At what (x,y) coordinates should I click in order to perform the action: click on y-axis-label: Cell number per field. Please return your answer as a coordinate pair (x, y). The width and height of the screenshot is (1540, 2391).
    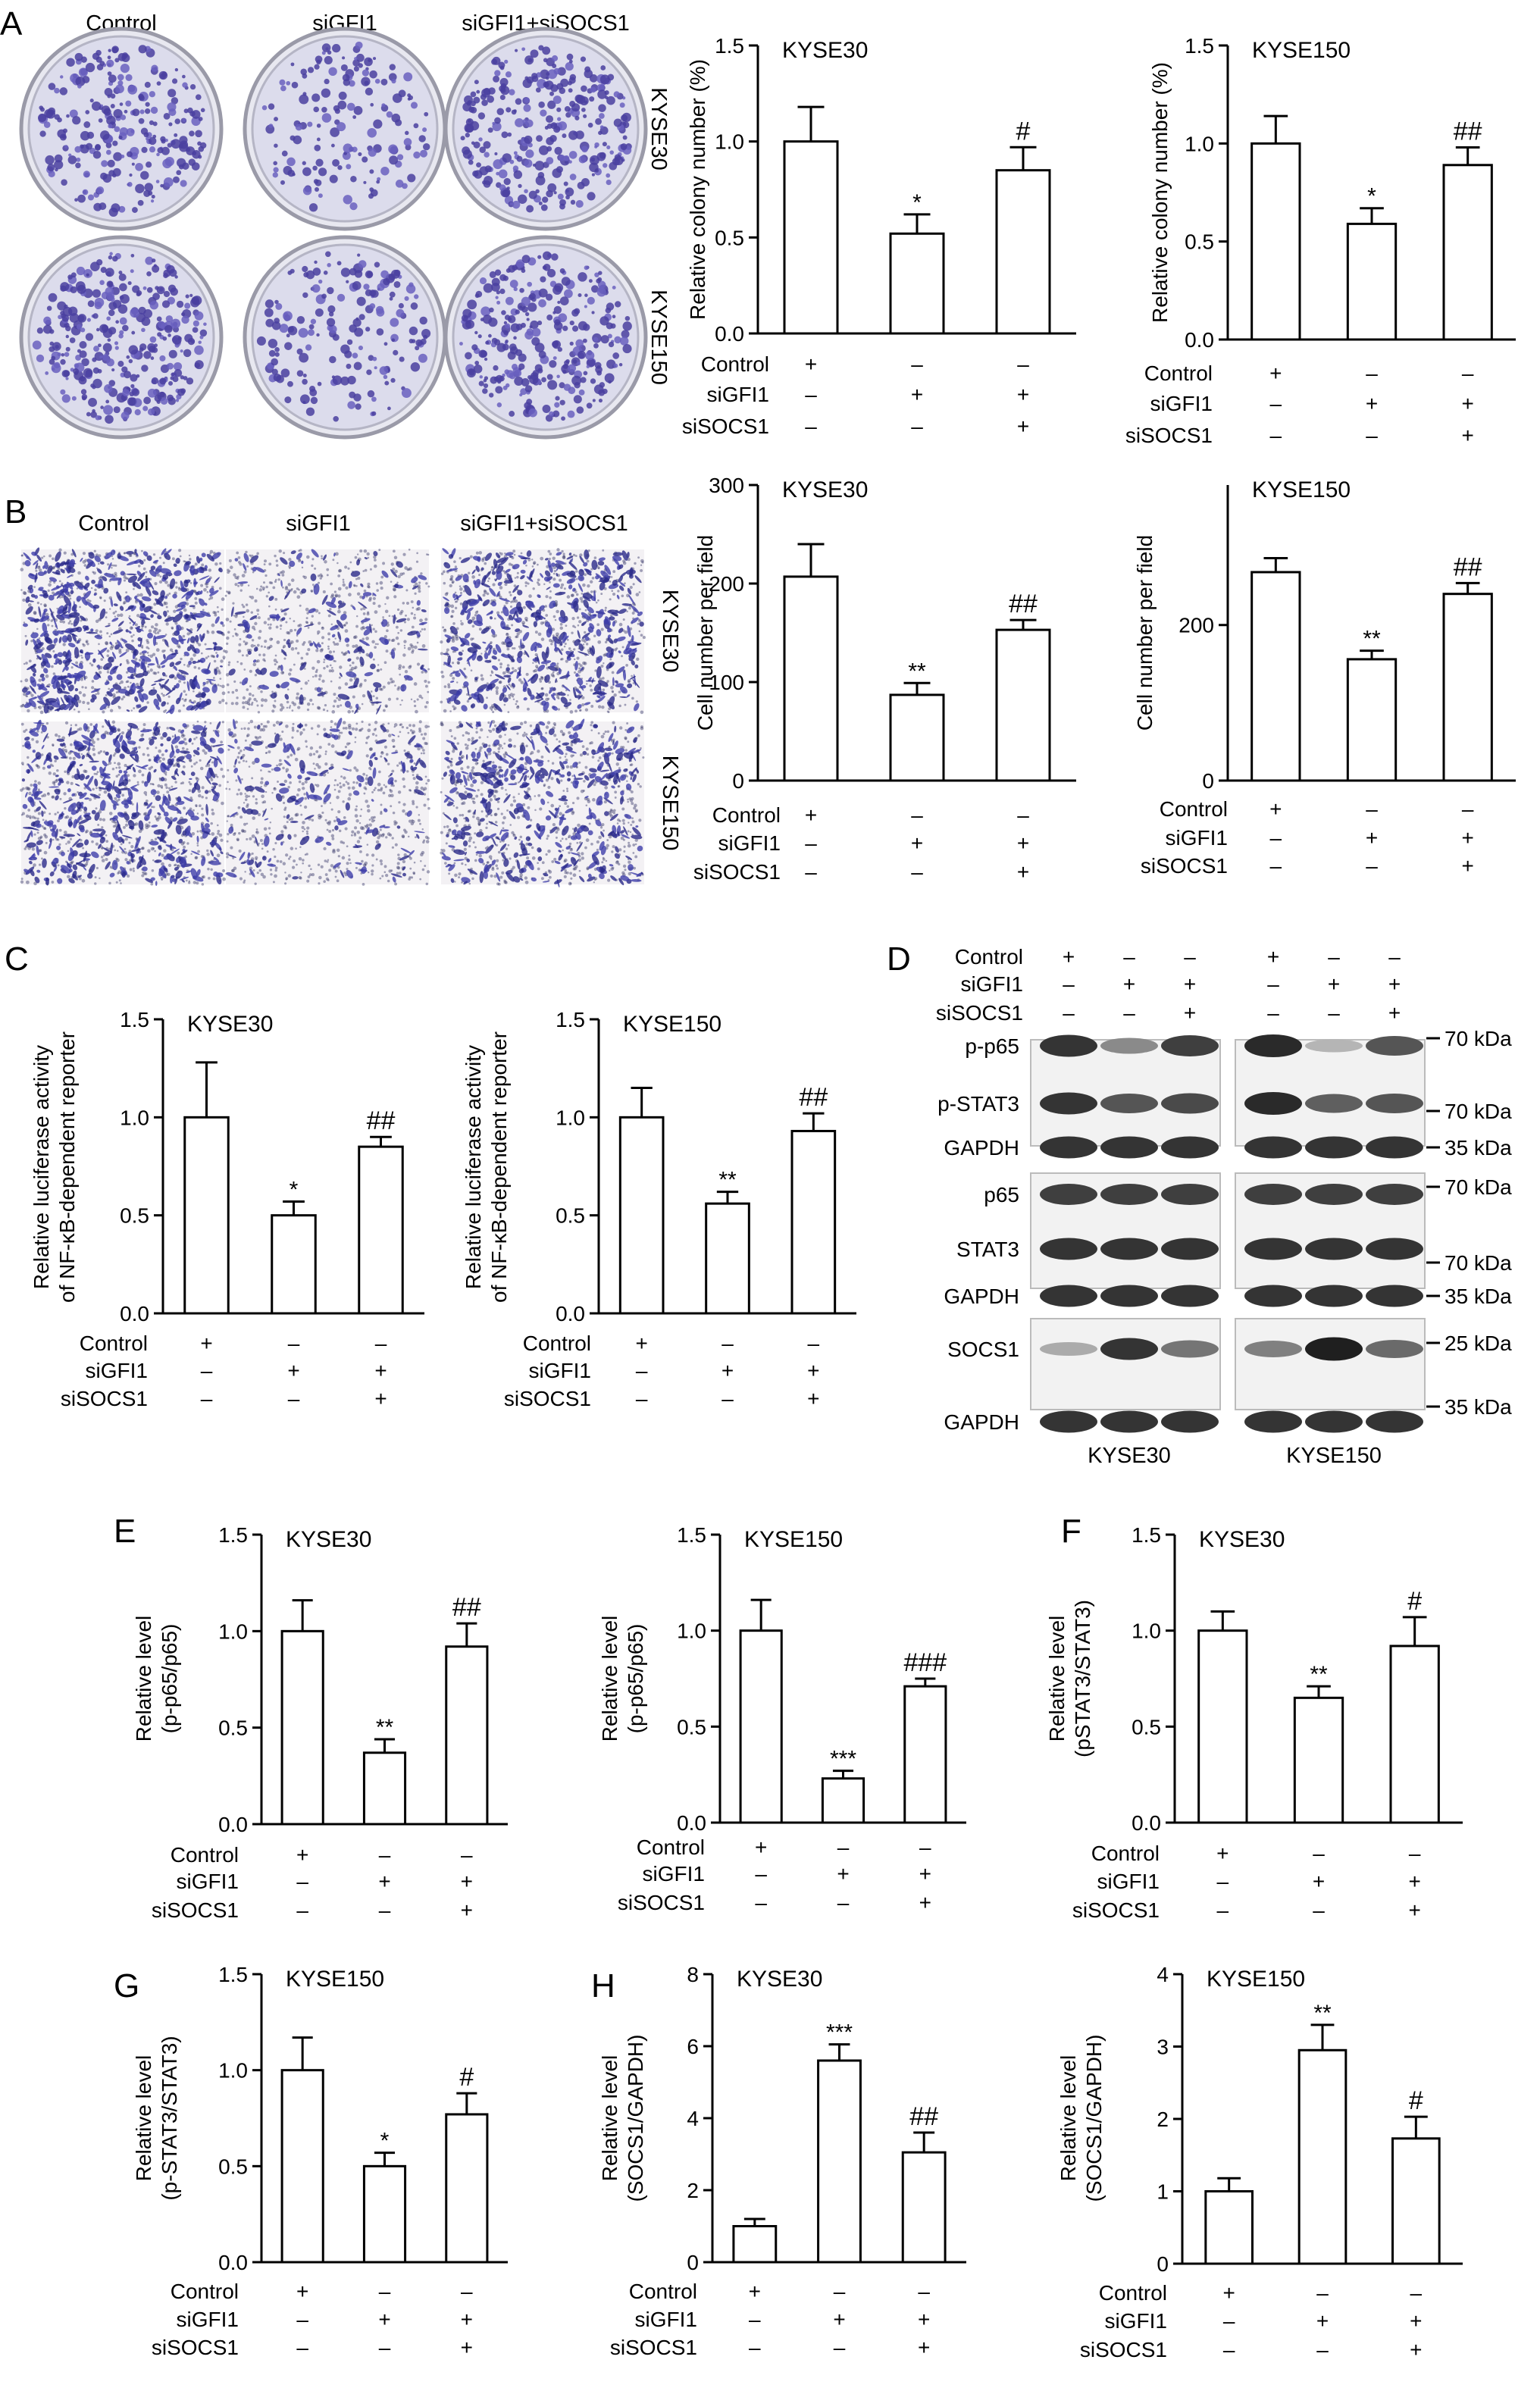
    Looking at the image, I should click on (1145, 633).